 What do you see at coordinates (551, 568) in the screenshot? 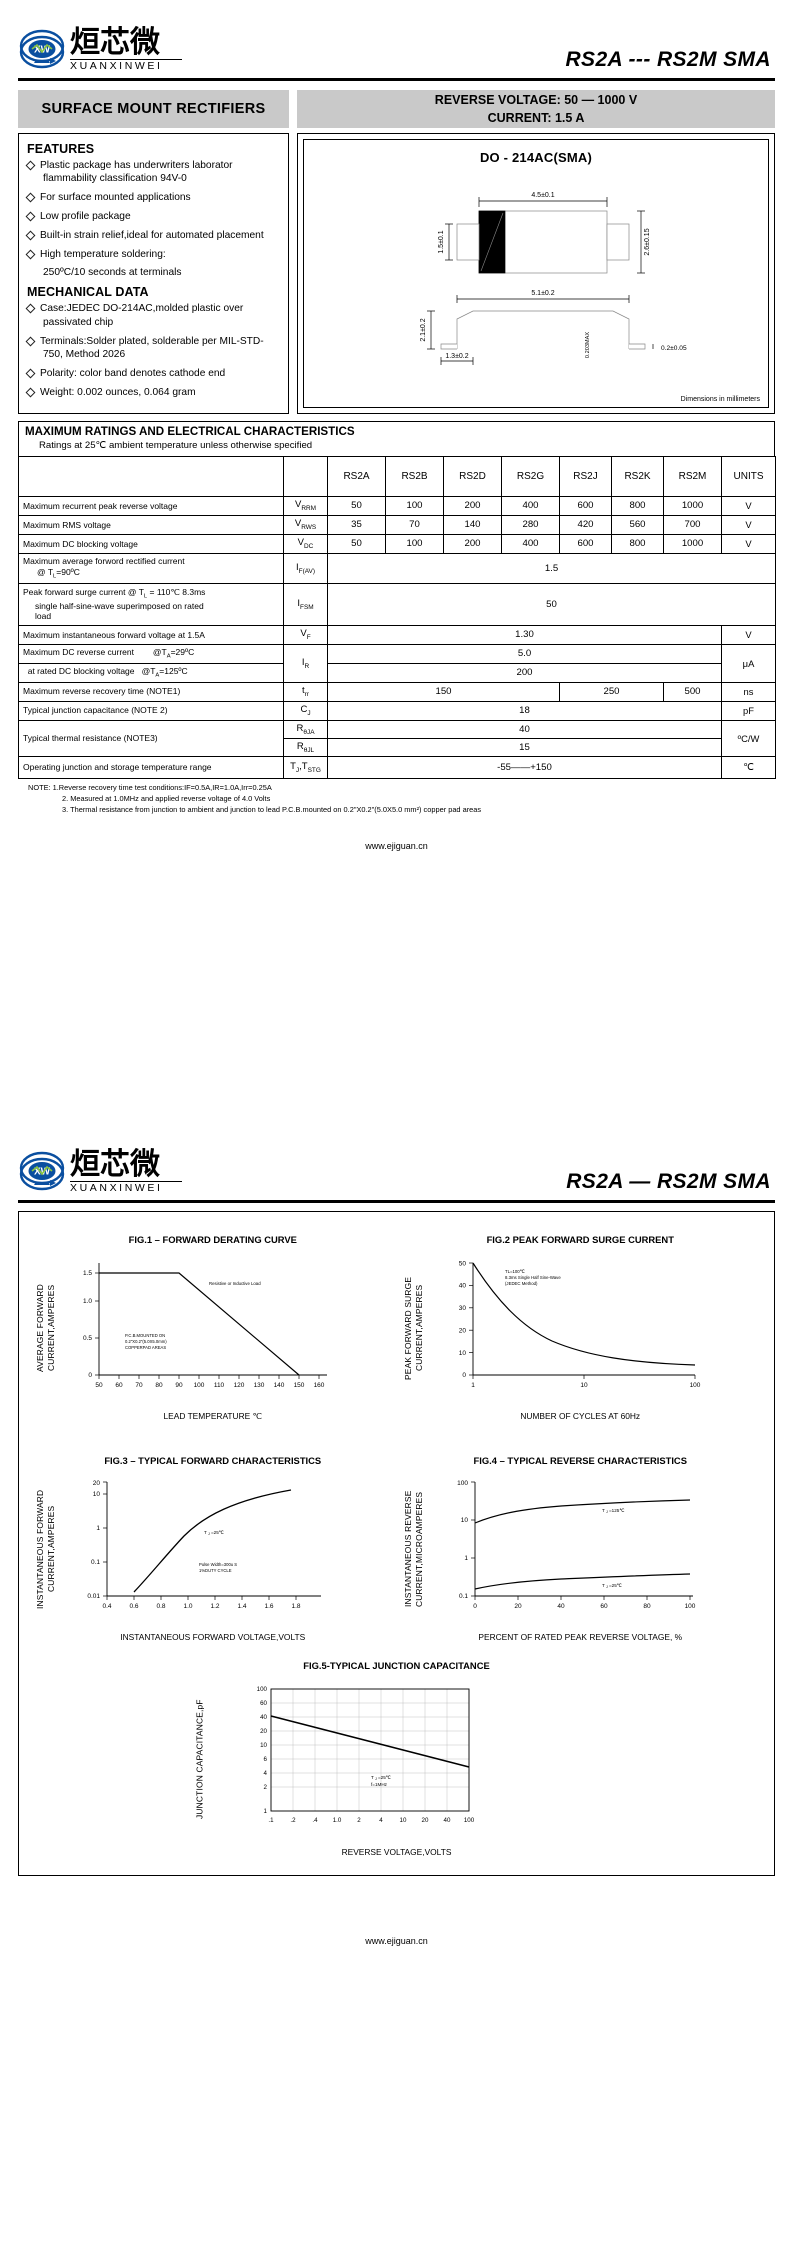
I see `row-span-value: 1.5` at bounding box center [551, 568].